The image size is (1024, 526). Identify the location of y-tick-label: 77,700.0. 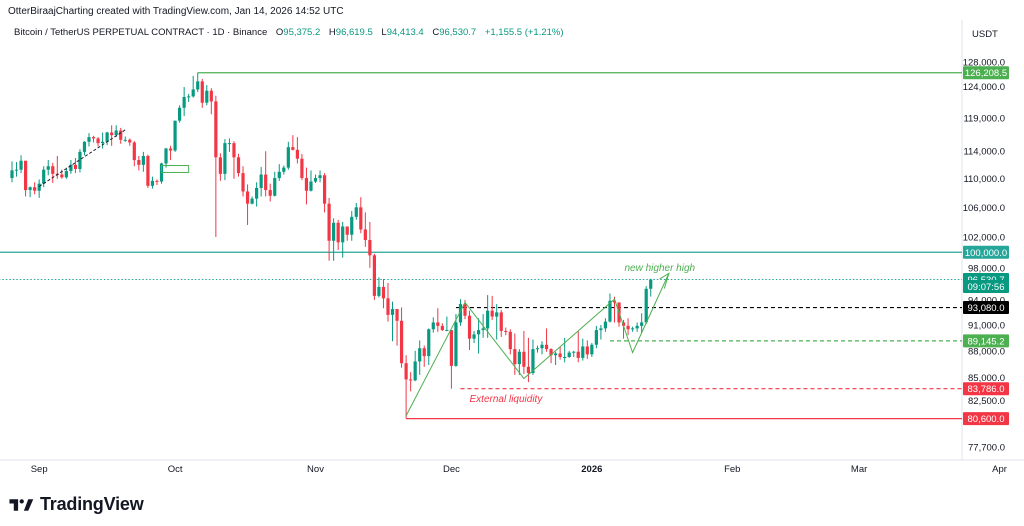
(986, 447).